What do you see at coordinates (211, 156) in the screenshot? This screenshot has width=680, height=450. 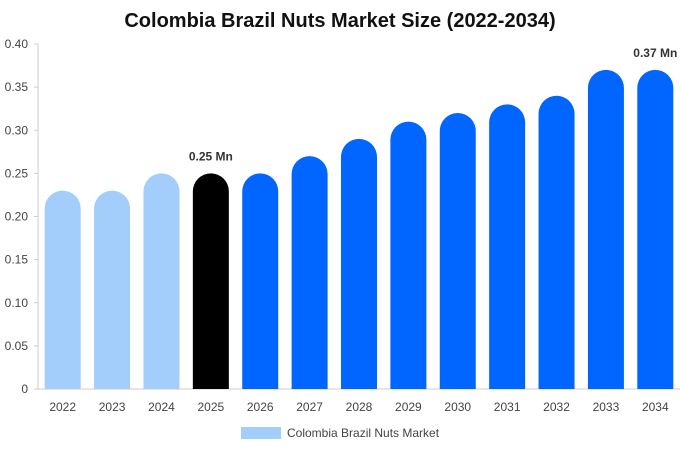 I see `data-label-2025: 0.25 Mn` at bounding box center [211, 156].